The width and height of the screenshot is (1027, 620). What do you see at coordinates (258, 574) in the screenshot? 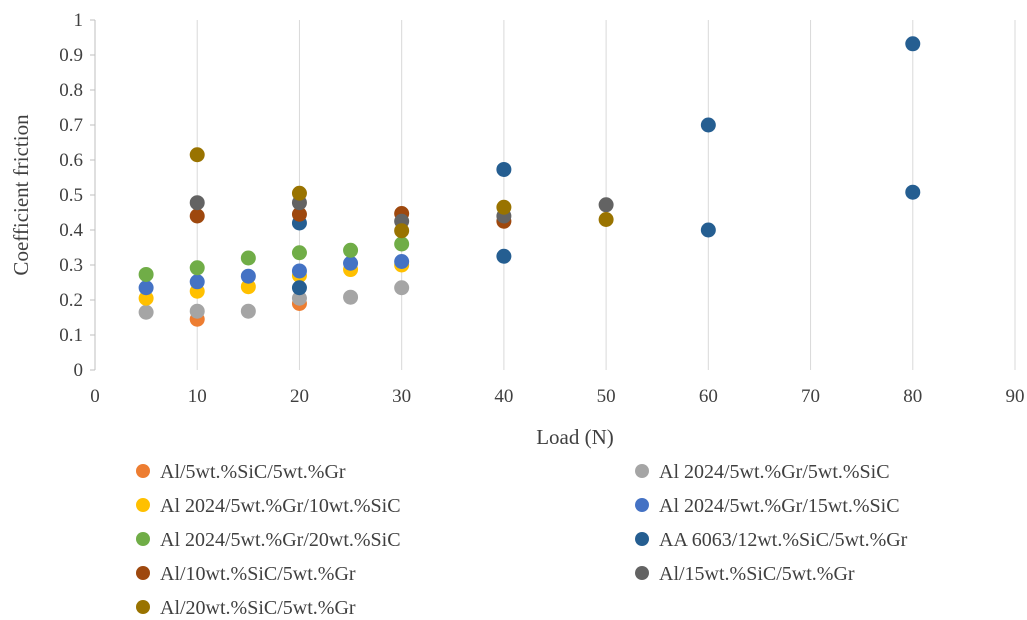
I see `legend-label: Al/10wt.%SiC/5wt.%Gr` at bounding box center [258, 574].